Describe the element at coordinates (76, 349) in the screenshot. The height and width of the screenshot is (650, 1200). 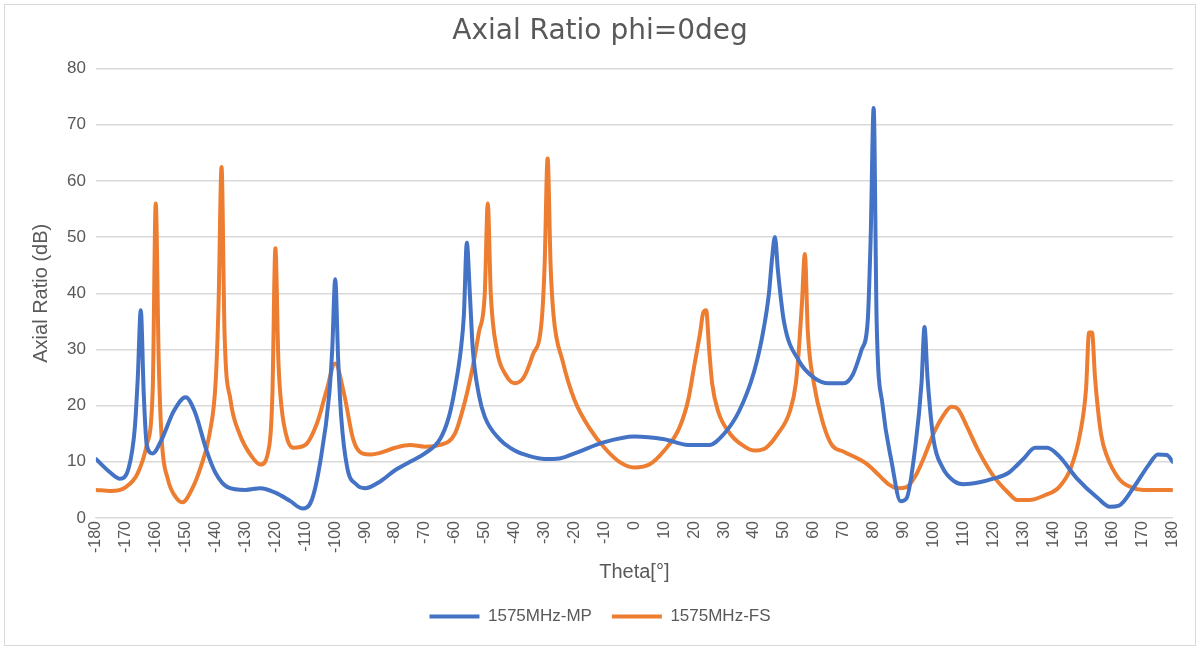
I see `y-tick-label: 30` at that location.